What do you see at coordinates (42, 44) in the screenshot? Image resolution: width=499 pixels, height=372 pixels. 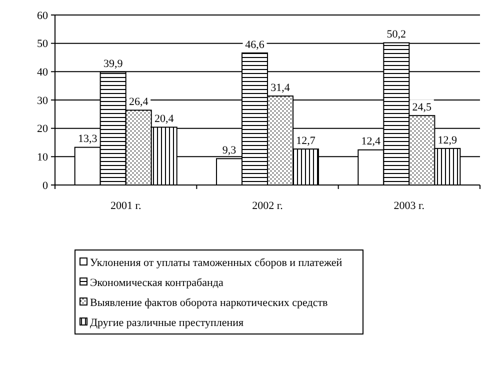 I see `y-tick-label: 50` at bounding box center [42, 44].